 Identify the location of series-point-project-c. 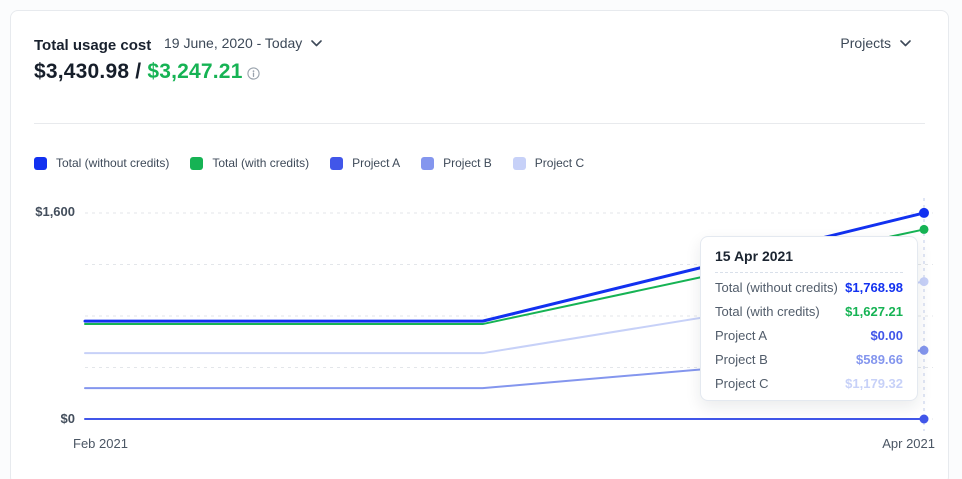
(924, 282).